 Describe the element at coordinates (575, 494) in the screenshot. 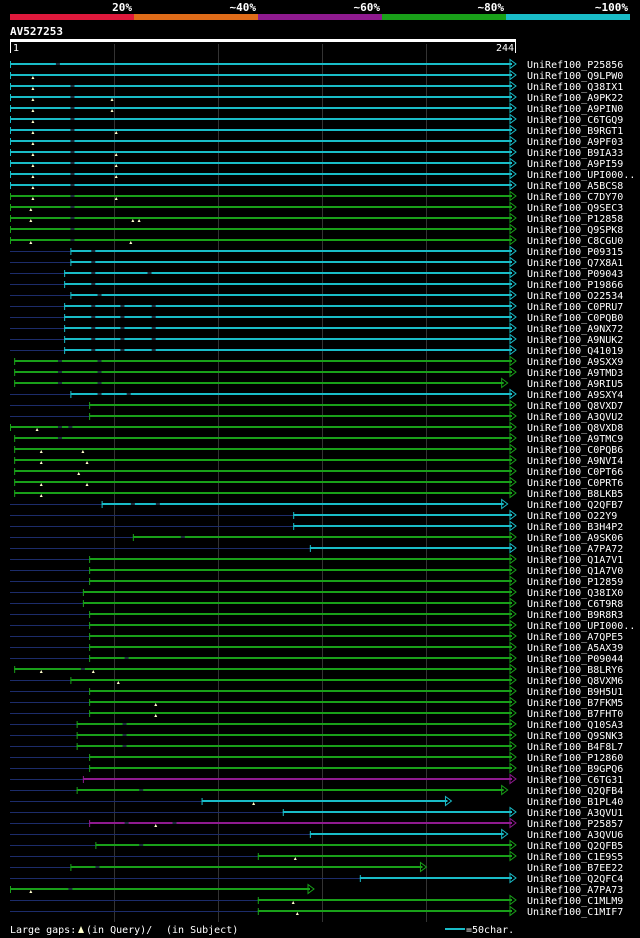

I see `hit-name-label: UniRef100_B8LKB5` at that location.